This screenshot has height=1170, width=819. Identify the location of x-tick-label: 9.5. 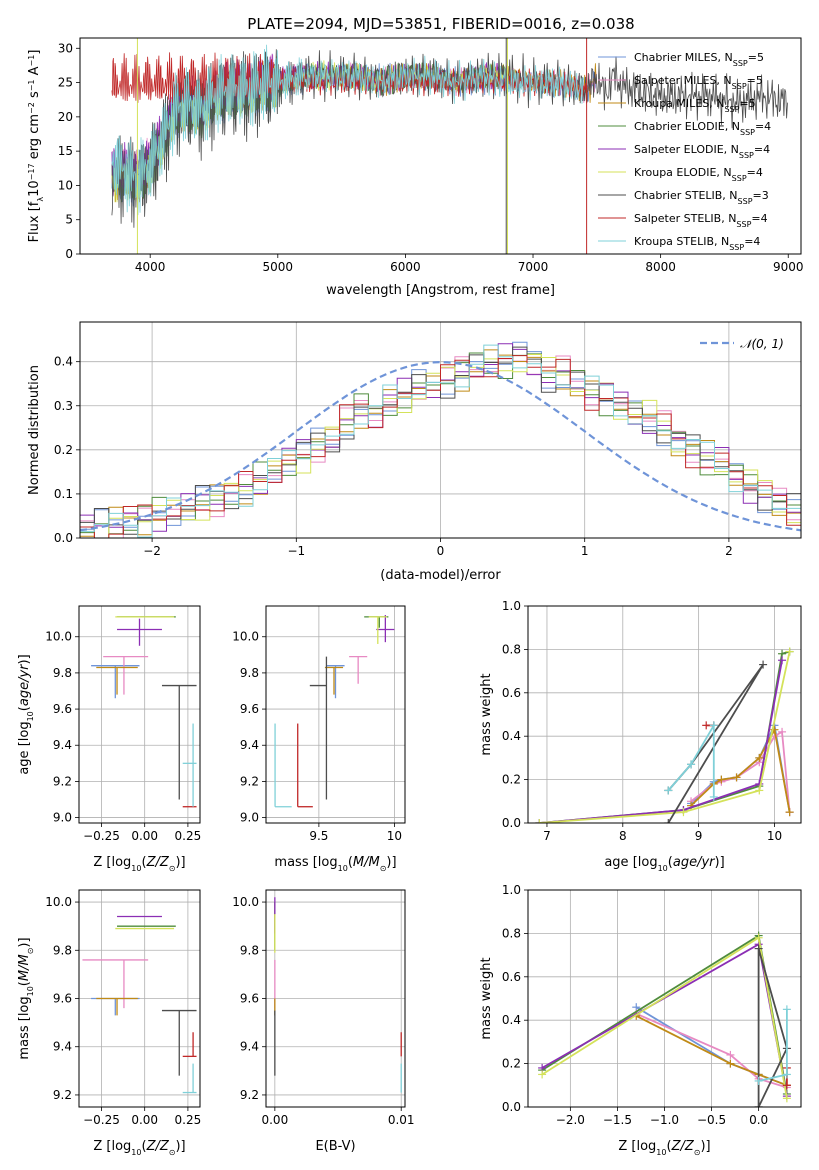
(318, 836).